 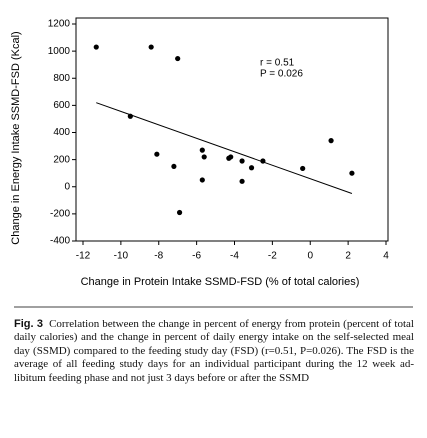 What do you see at coordinates (158, 256) in the screenshot?
I see `x-tick-label: -8` at bounding box center [158, 256].